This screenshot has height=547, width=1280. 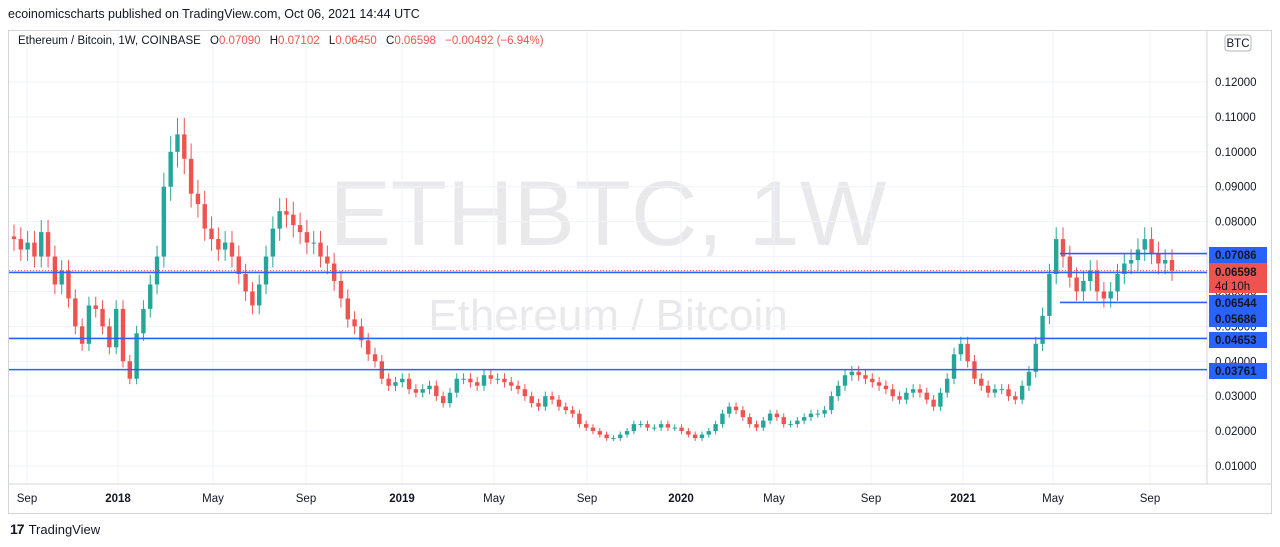 I want to click on current-price-label: 0.06598, so click(x=1236, y=273).